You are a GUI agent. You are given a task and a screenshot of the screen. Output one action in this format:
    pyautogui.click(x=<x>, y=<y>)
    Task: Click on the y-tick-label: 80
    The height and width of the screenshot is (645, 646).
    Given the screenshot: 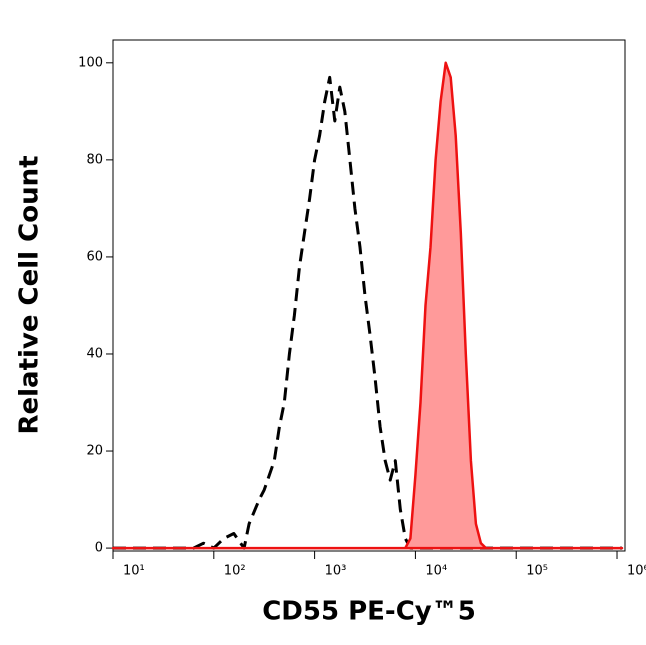 What is the action you would take?
    pyautogui.click(x=94, y=159)
    